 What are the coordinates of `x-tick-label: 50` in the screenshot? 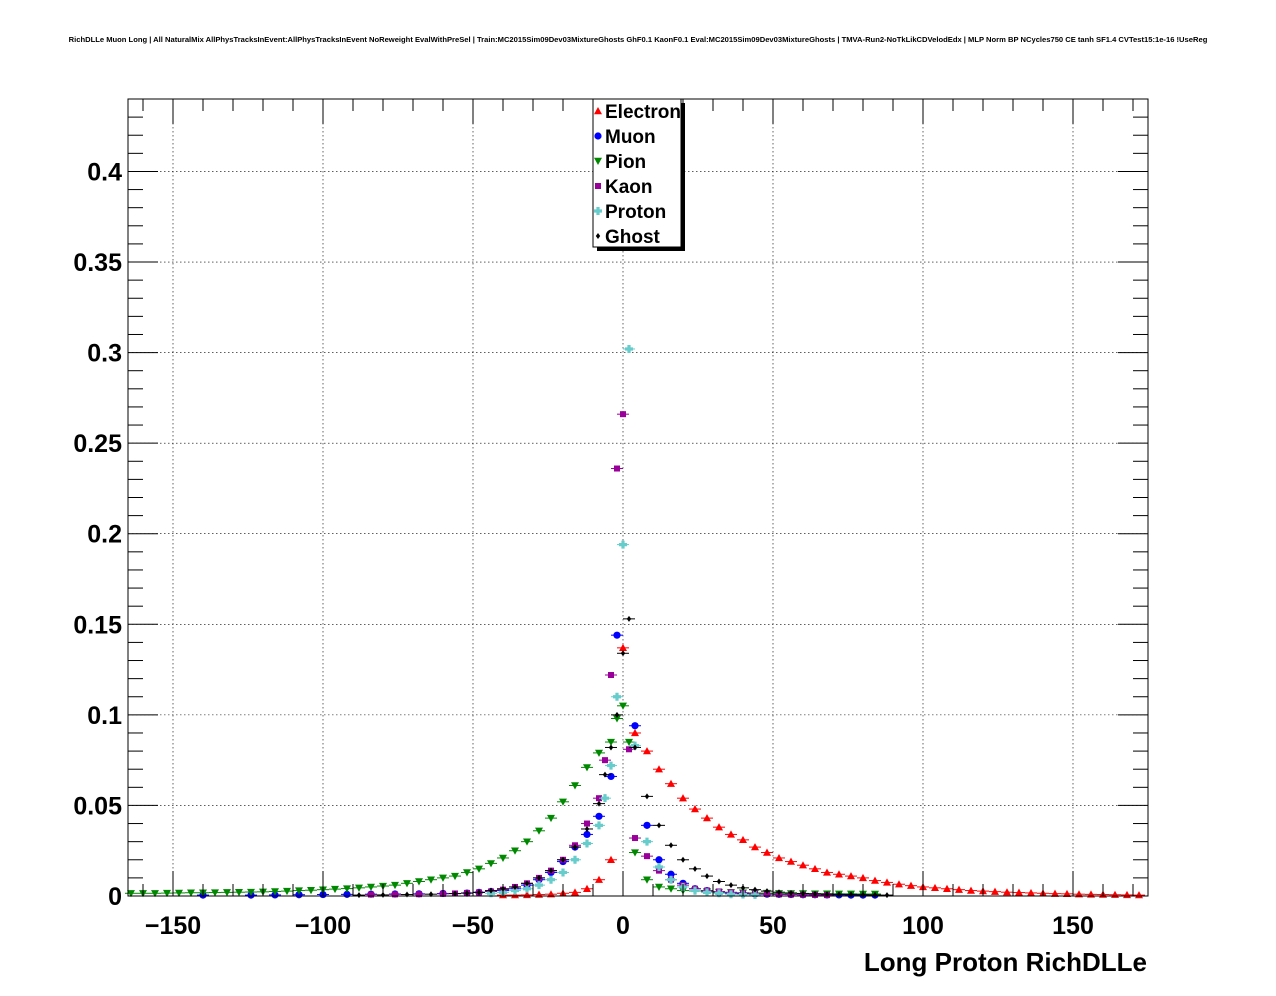 It's located at (773, 926).